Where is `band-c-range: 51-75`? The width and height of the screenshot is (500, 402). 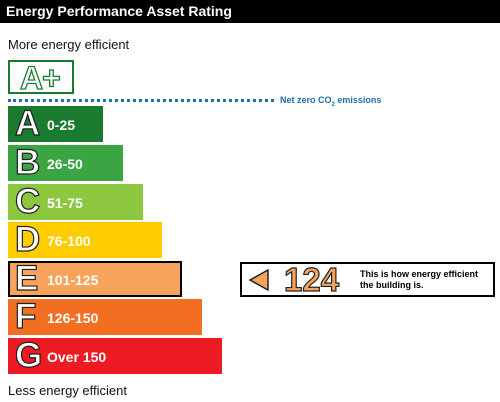 band-c-range: 51-75 is located at coordinates (65, 203).